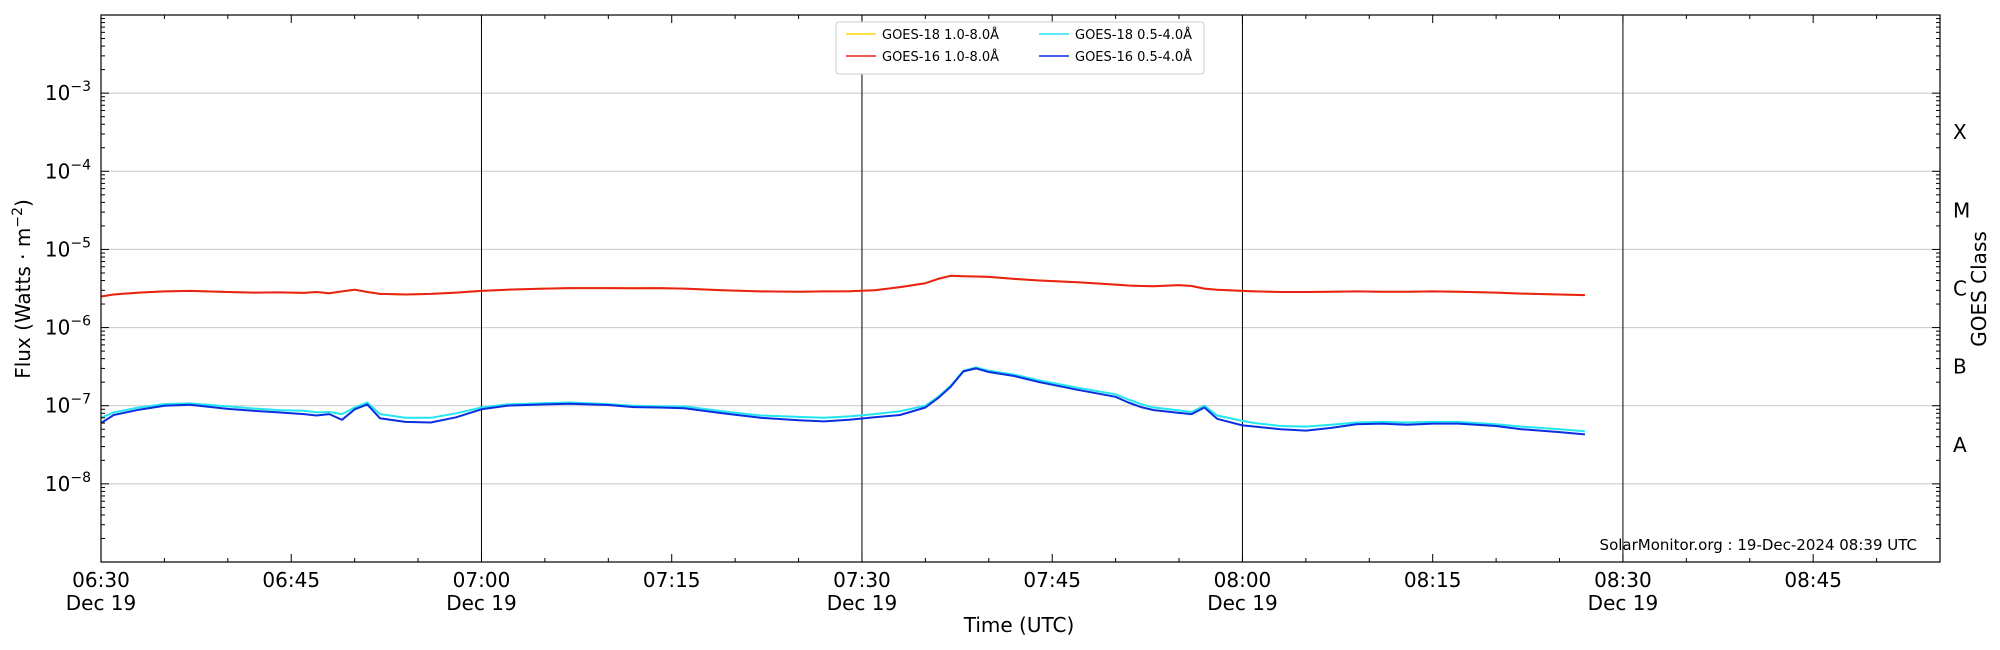  Describe the element at coordinates (1813, 580) in the screenshot. I see `x-tick-time-label: 08:45` at that location.